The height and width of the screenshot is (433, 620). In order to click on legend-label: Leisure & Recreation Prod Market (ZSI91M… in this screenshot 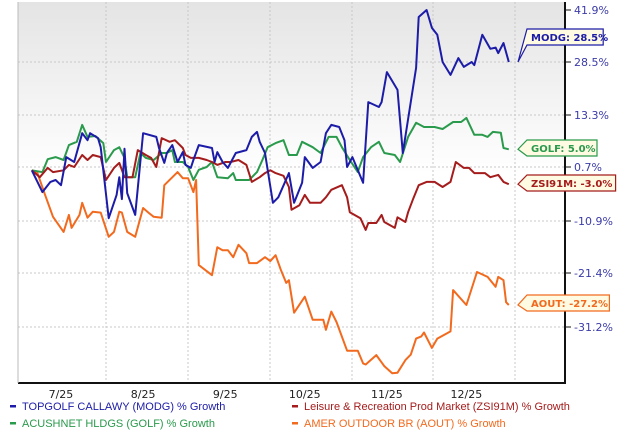, I will do `click(437, 407)`.